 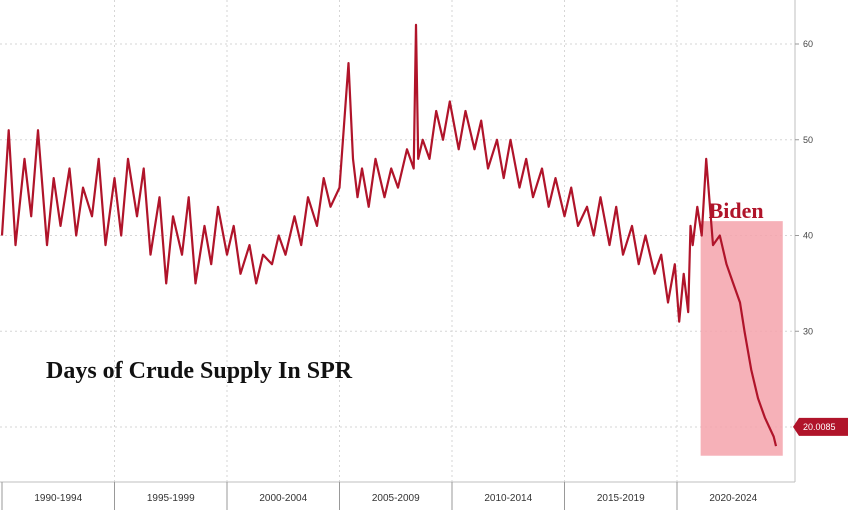 What do you see at coordinates (741, 338) in the screenshot?
I see `biden-period-highlight` at bounding box center [741, 338].